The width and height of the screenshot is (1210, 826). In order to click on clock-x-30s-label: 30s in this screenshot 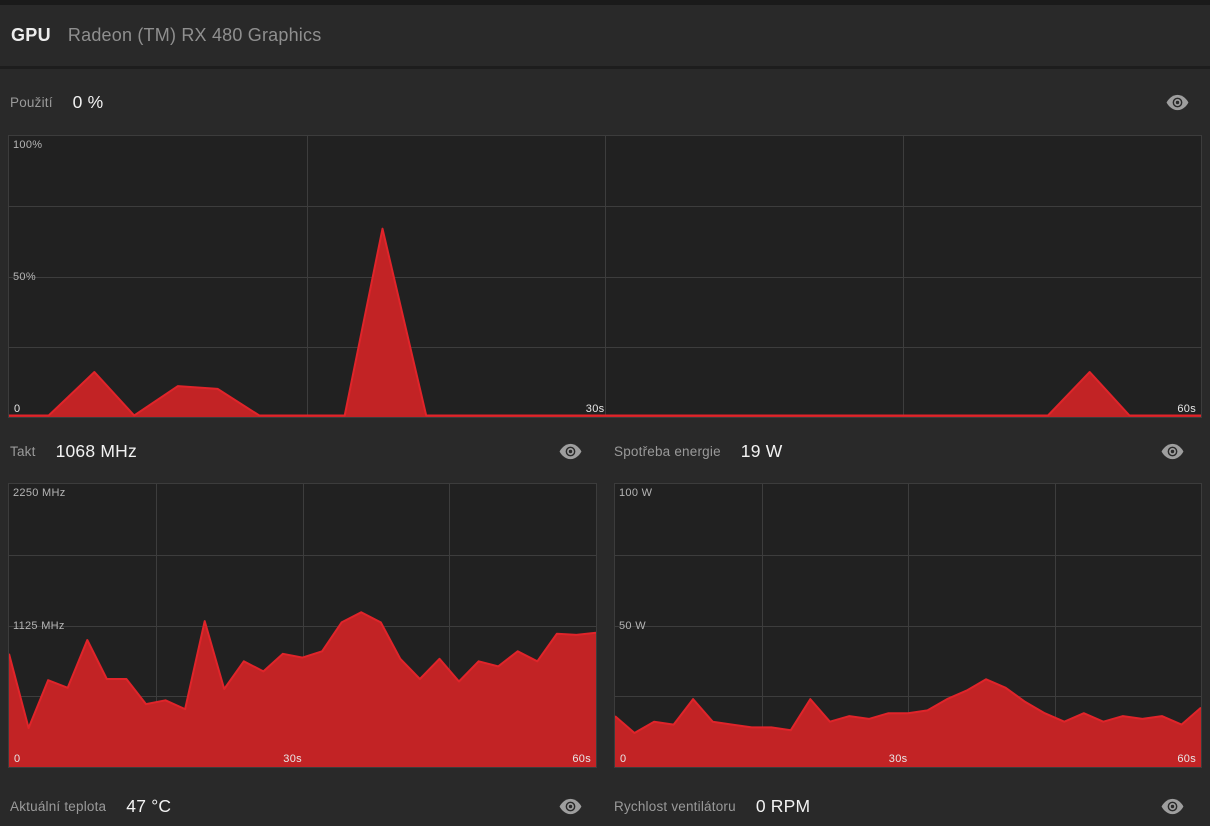, I will do `click(292, 759)`.